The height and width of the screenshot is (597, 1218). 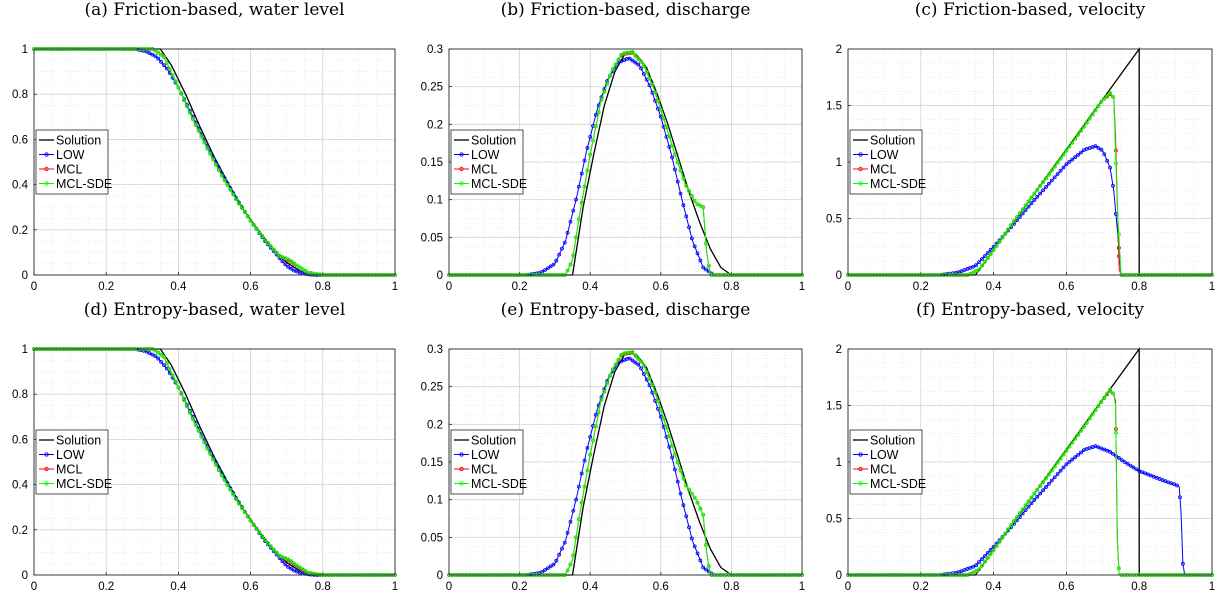 What do you see at coordinates (46, 469) in the screenshot?
I see `legend-marker-mcl` at bounding box center [46, 469].